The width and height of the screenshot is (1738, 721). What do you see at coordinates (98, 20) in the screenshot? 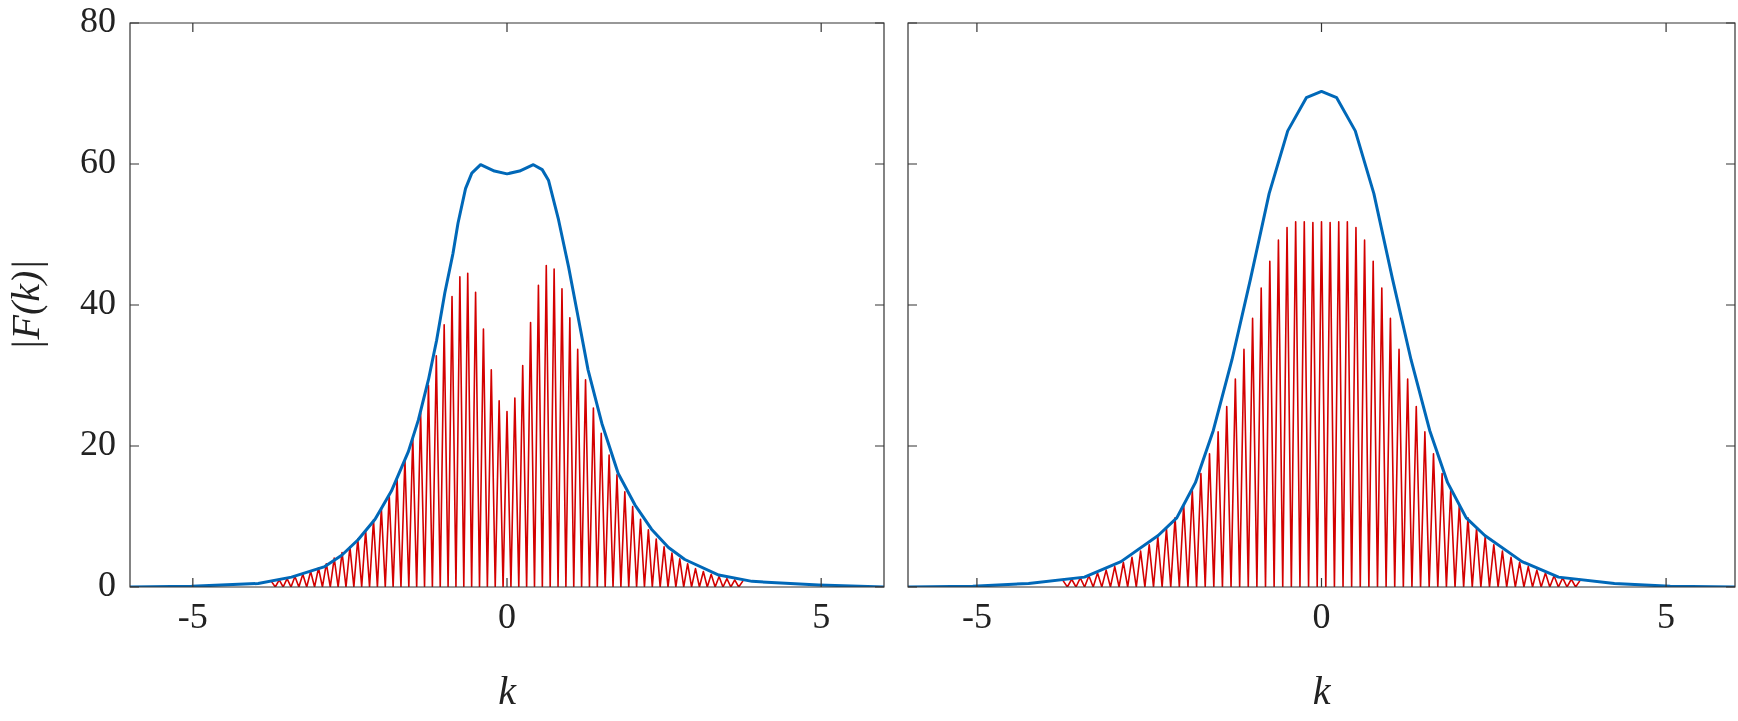
I see `y-tick-label: 80` at bounding box center [98, 20].